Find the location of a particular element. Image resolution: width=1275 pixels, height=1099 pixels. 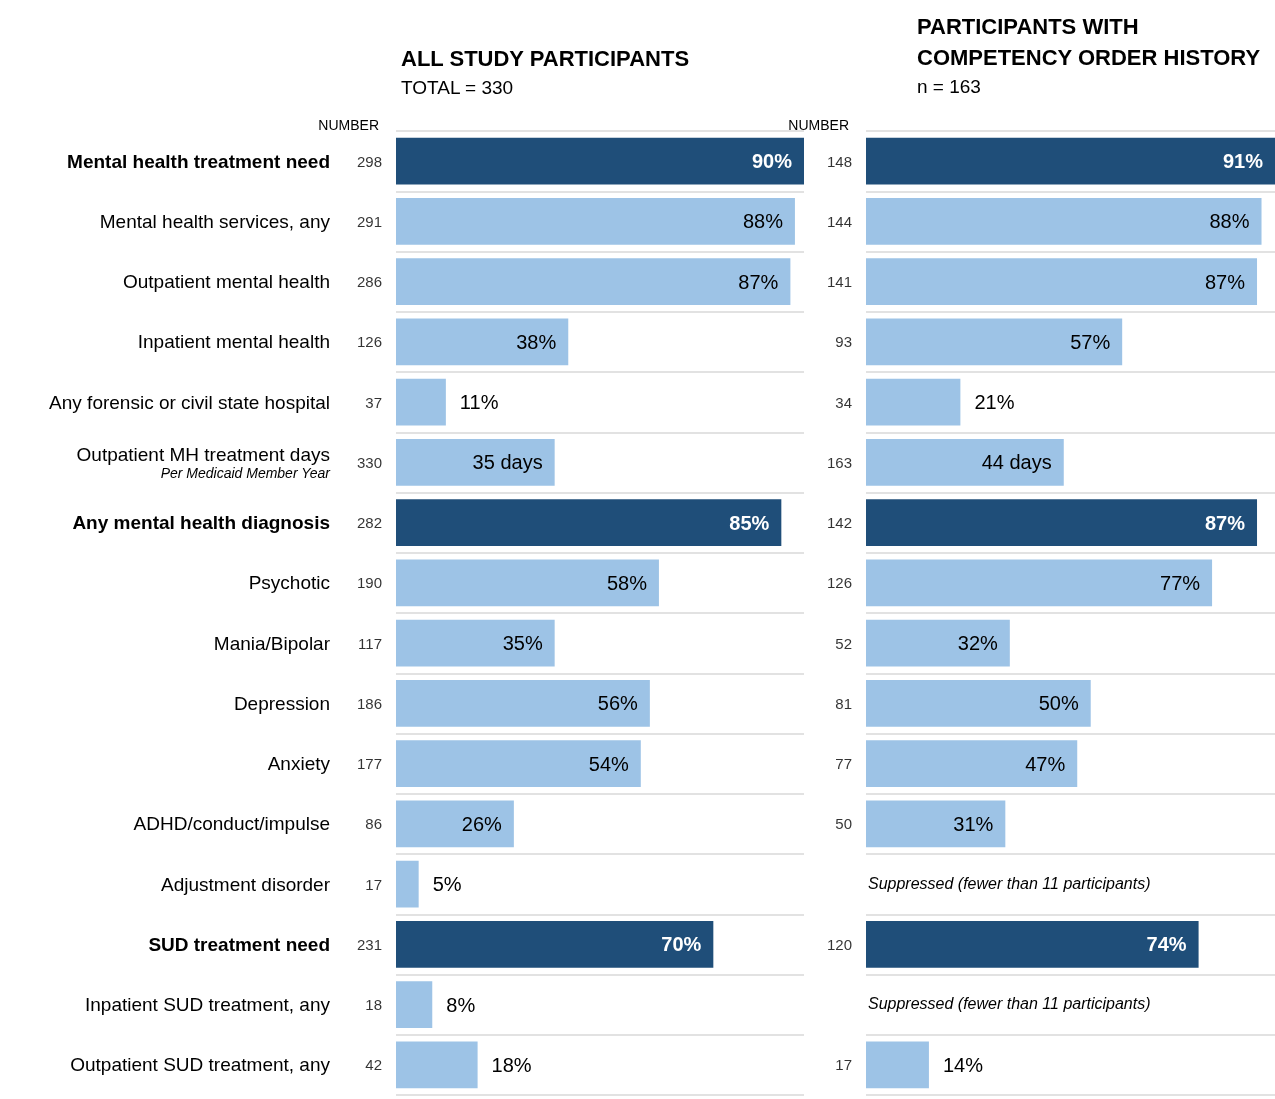

y-tick-label: Any forensic or civil state hospital is located at coordinates (189, 402).